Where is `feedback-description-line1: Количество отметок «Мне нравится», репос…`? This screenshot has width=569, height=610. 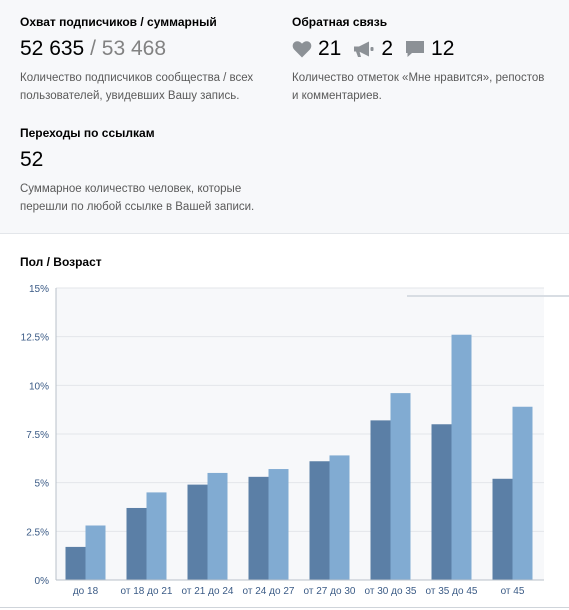
feedback-description-line1: Количество отметок «Мне нравится», репос… is located at coordinates (418, 78).